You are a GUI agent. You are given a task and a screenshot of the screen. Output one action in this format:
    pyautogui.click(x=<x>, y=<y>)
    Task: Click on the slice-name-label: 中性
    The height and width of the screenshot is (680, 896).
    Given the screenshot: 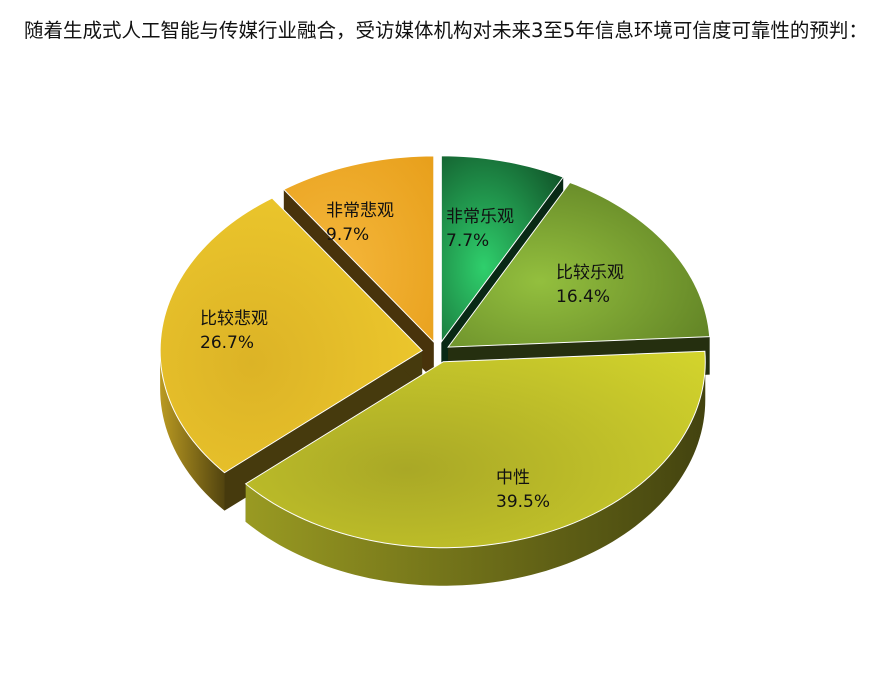 What is the action you would take?
    pyautogui.click(x=513, y=478)
    